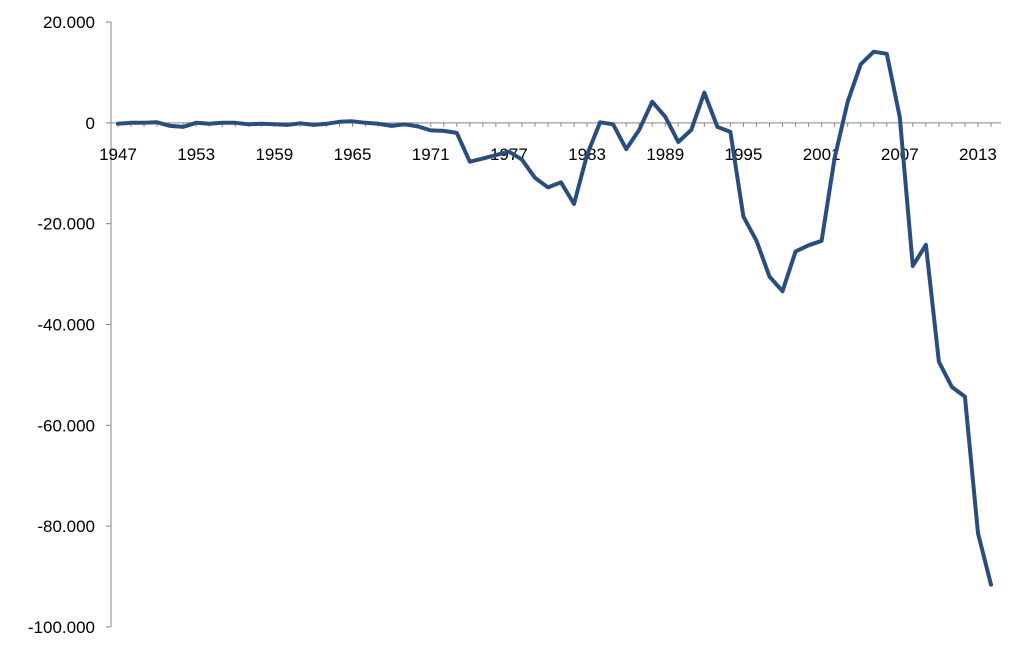  What do you see at coordinates (431, 154) in the screenshot?
I see `x-tick-label: 1971` at bounding box center [431, 154].